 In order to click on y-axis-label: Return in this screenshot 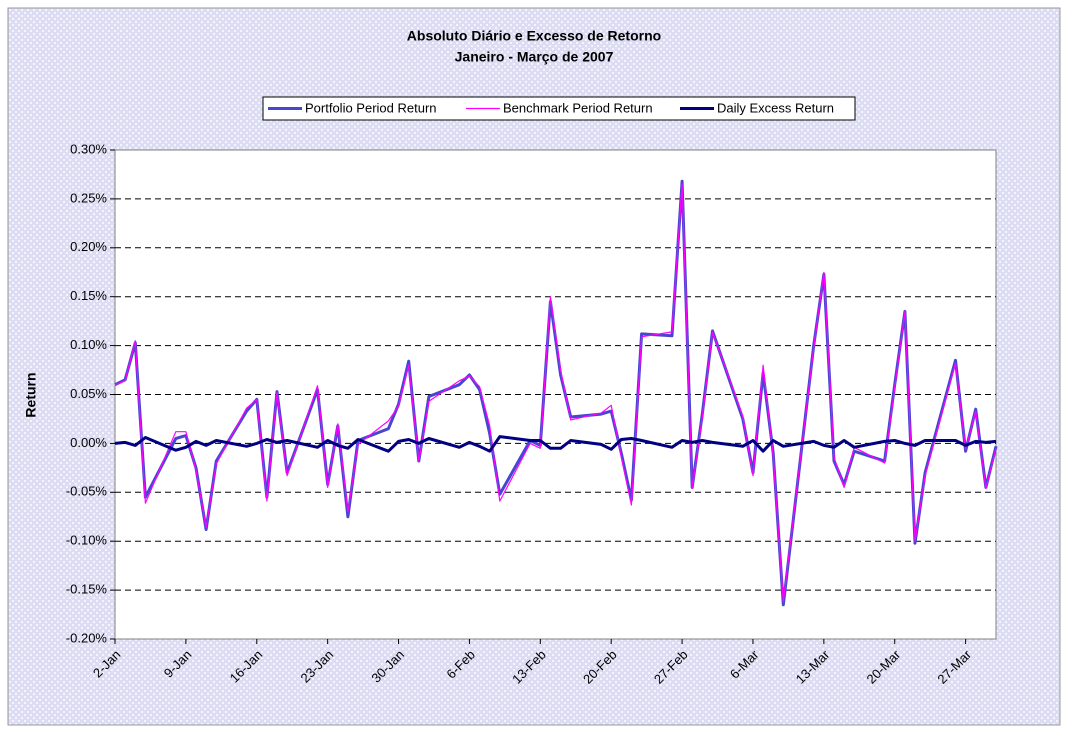, I will do `click(31, 394)`.